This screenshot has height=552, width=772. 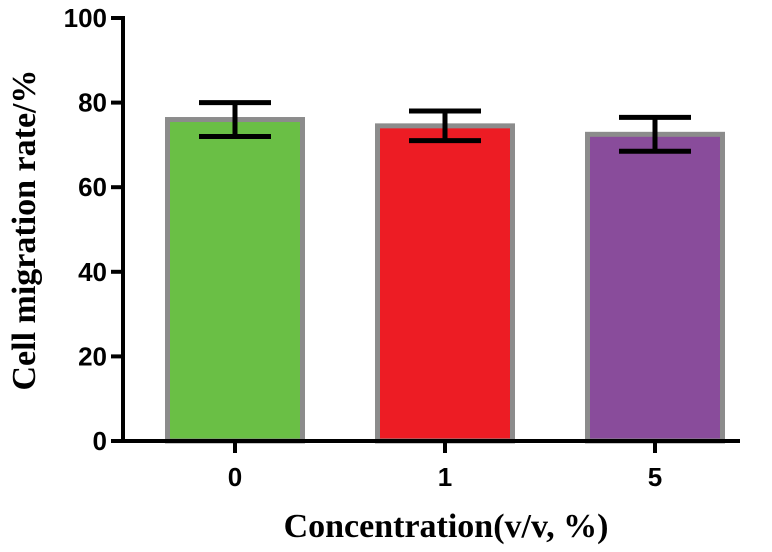 What do you see at coordinates (100, 441) in the screenshot?
I see `y-tick-label-0: 0` at bounding box center [100, 441].